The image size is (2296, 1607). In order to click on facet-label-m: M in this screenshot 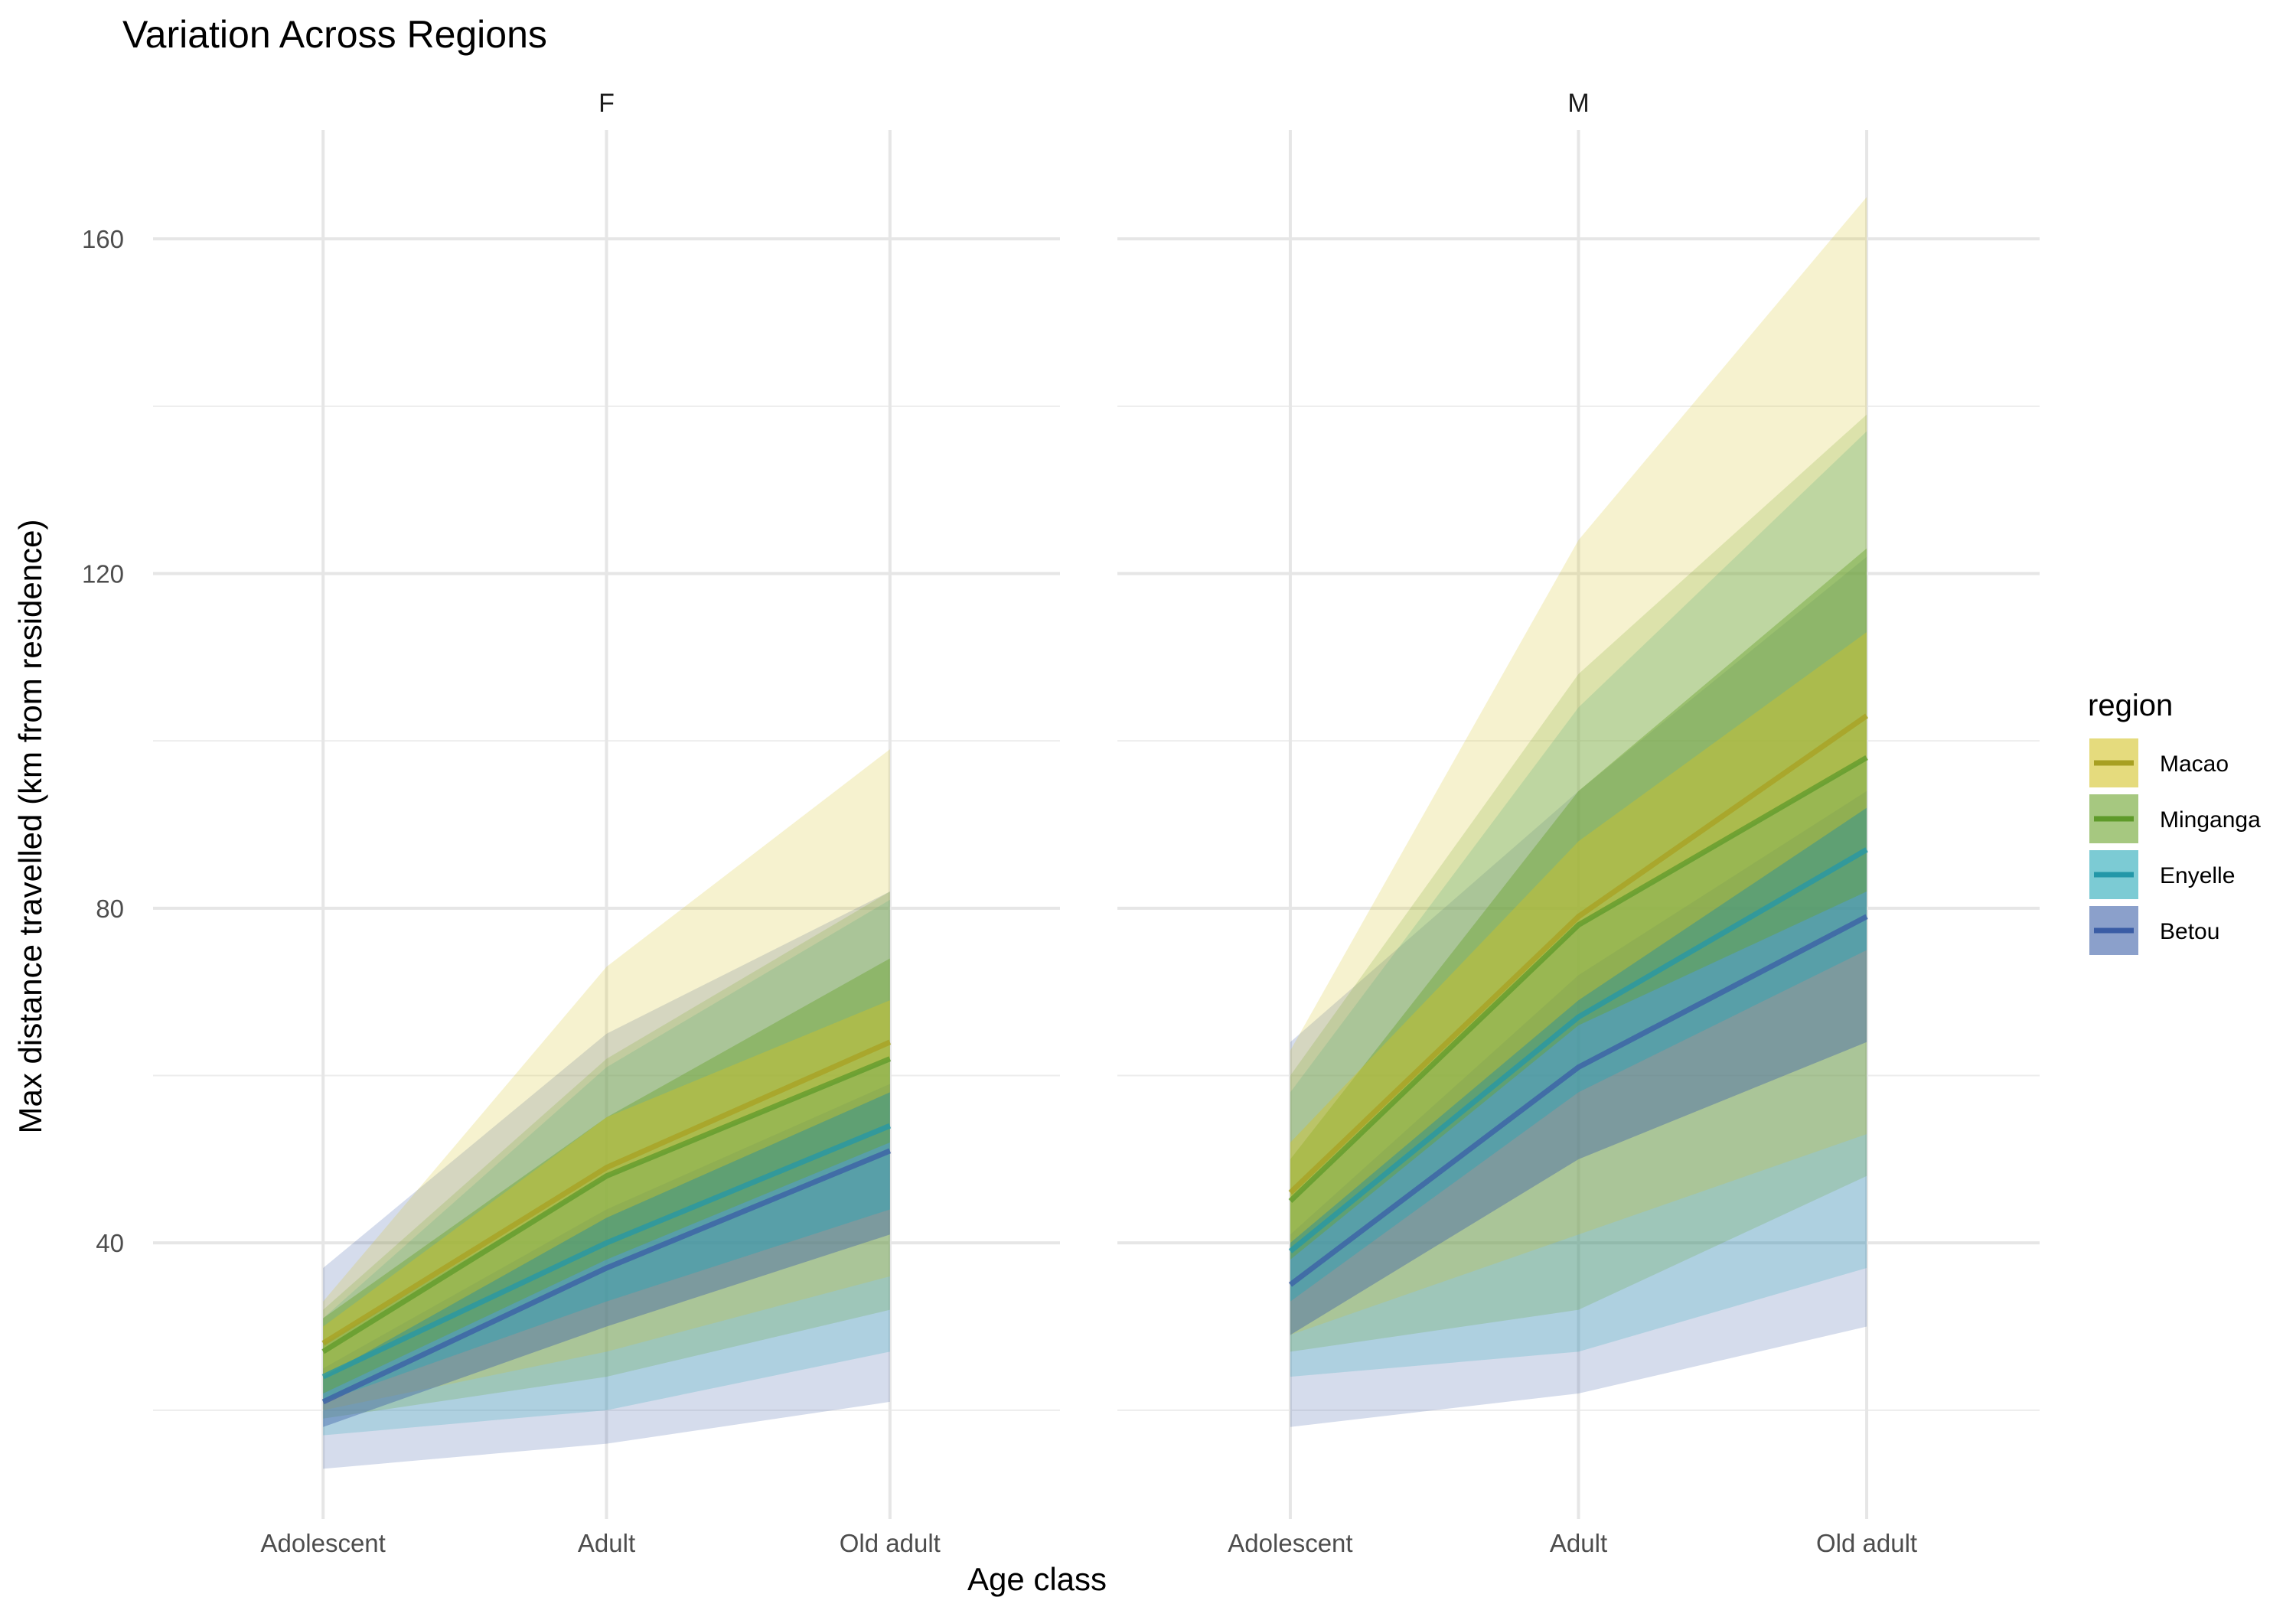, I will do `click(1578, 104)`.